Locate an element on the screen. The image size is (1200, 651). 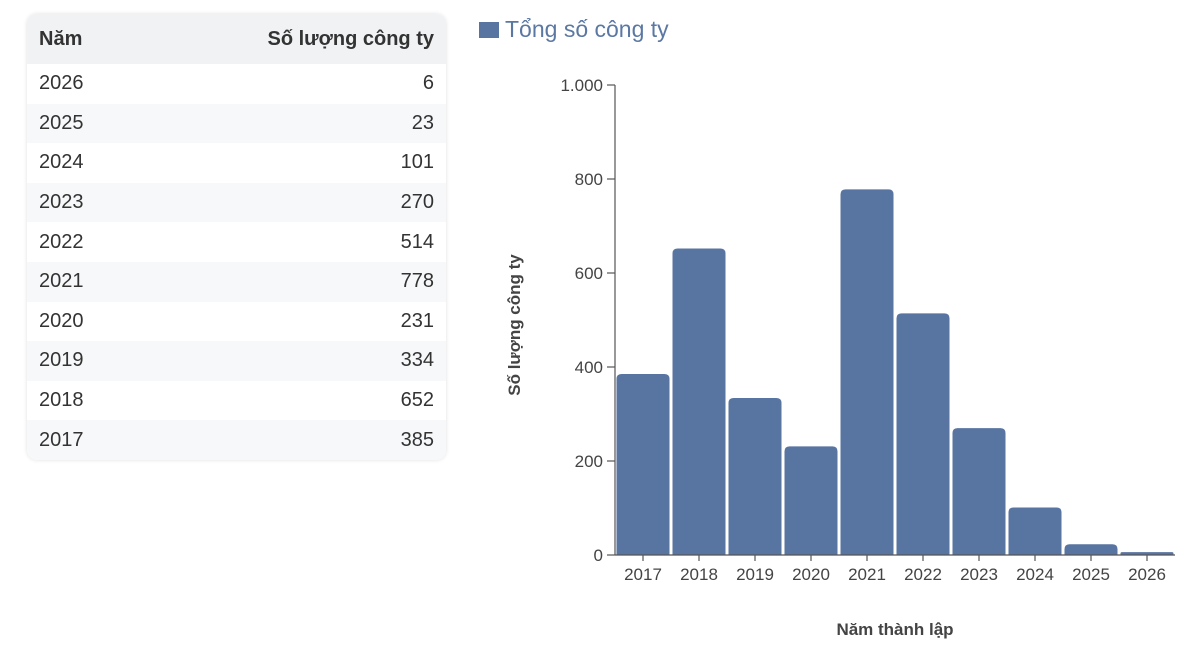
table-row: 2017 385 is located at coordinates (236, 440).